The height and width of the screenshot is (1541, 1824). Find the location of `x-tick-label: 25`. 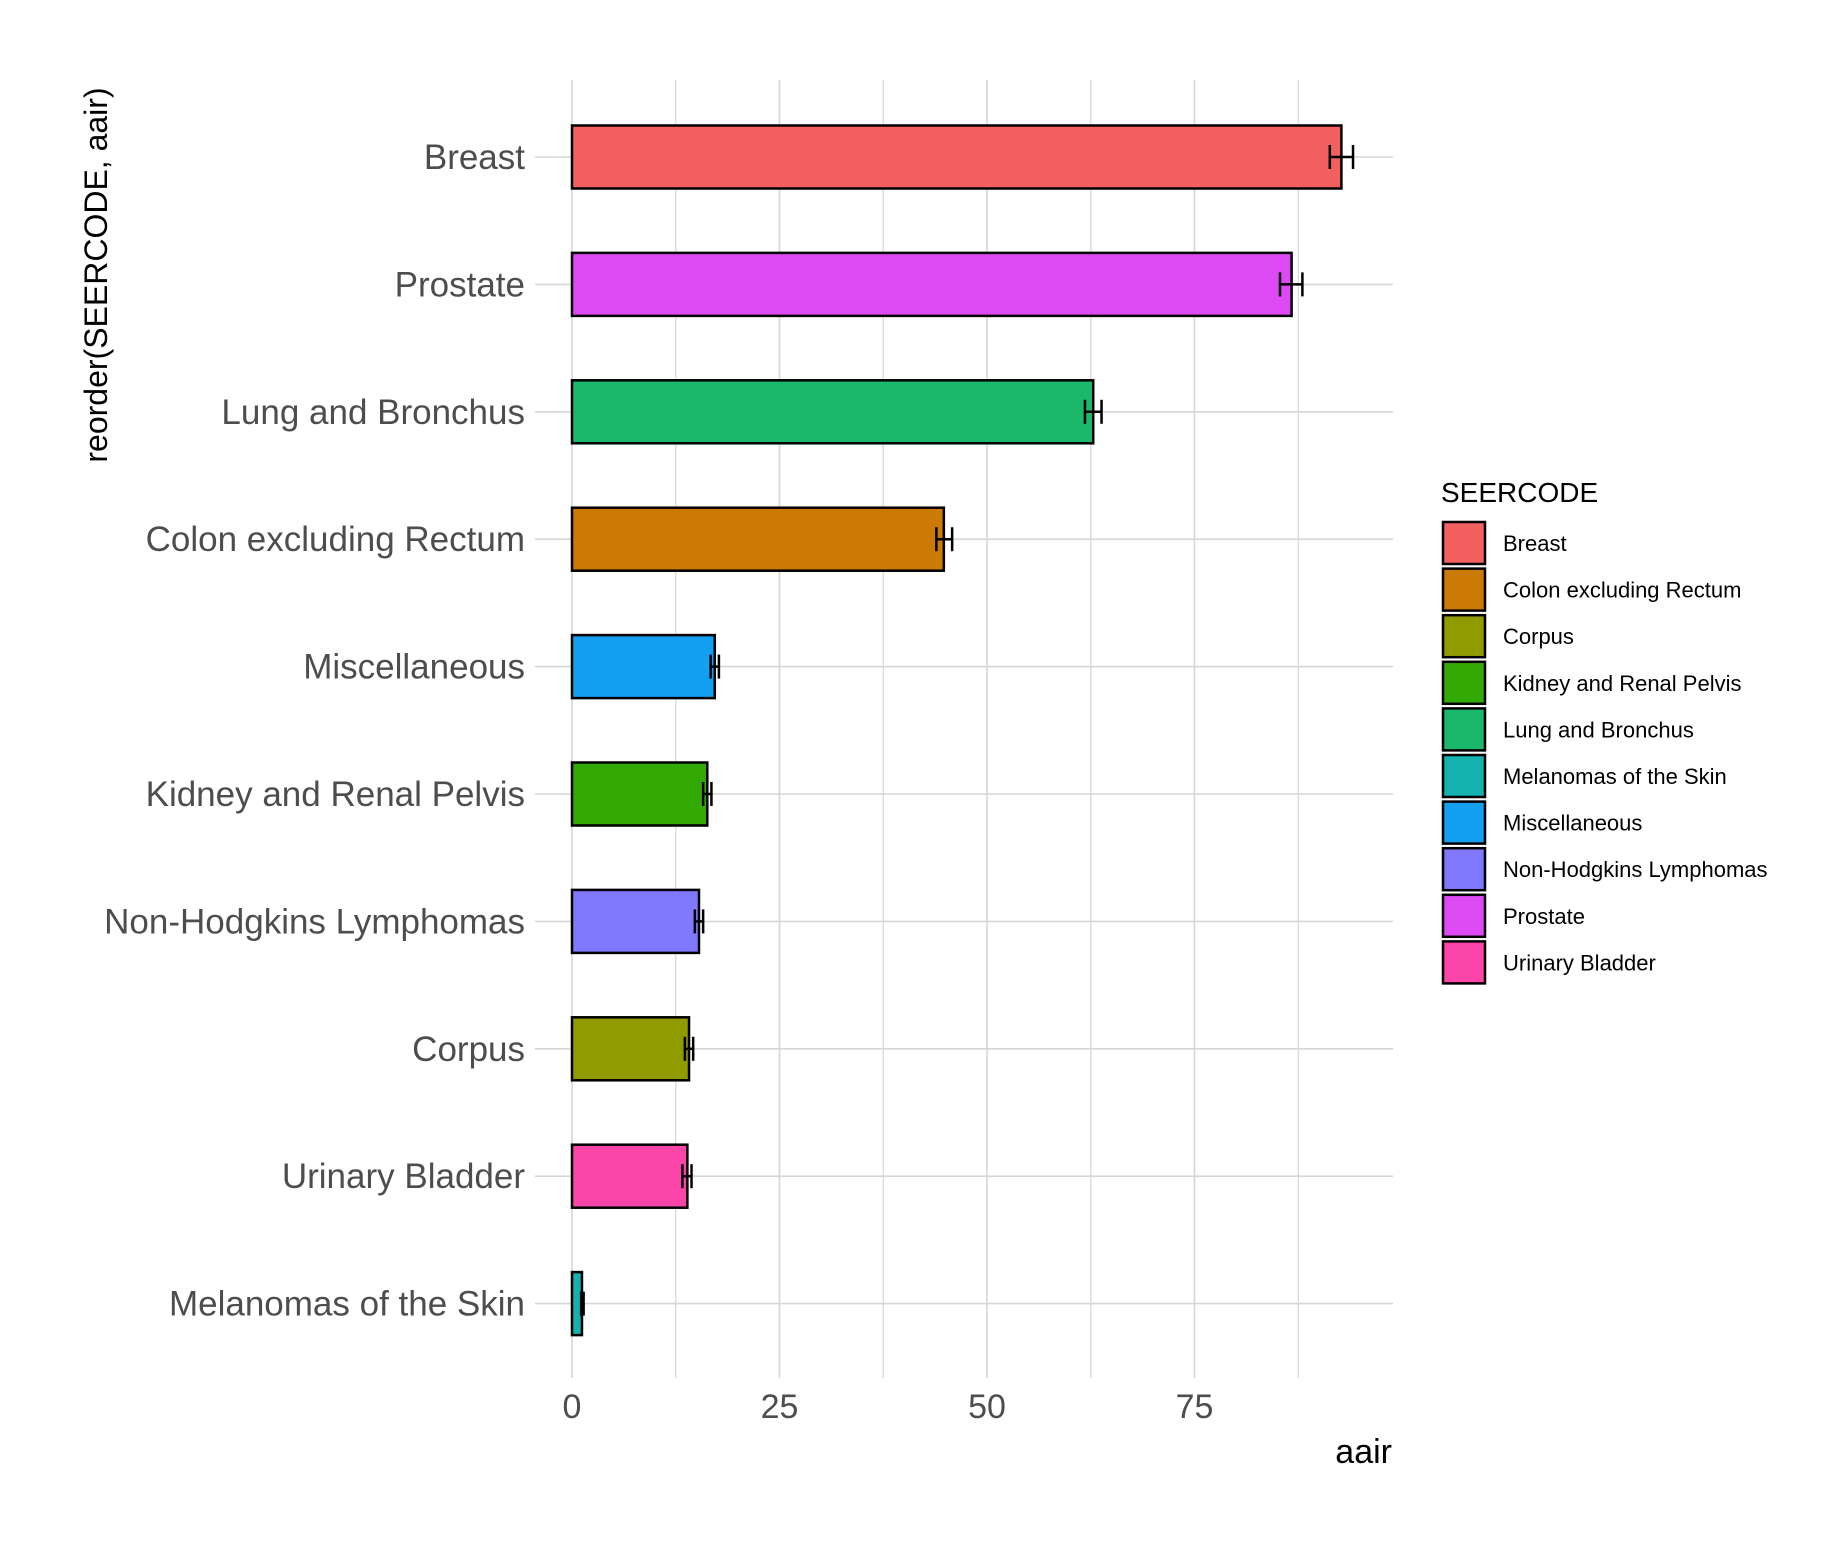

x-tick-label: 25 is located at coordinates (780, 1407).